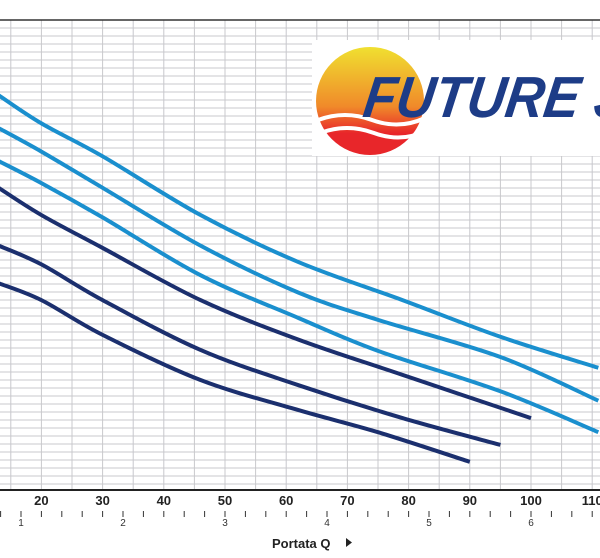  Describe the element at coordinates (531, 523) in the screenshot. I see `x-secondary-tick-label: 6` at that location.